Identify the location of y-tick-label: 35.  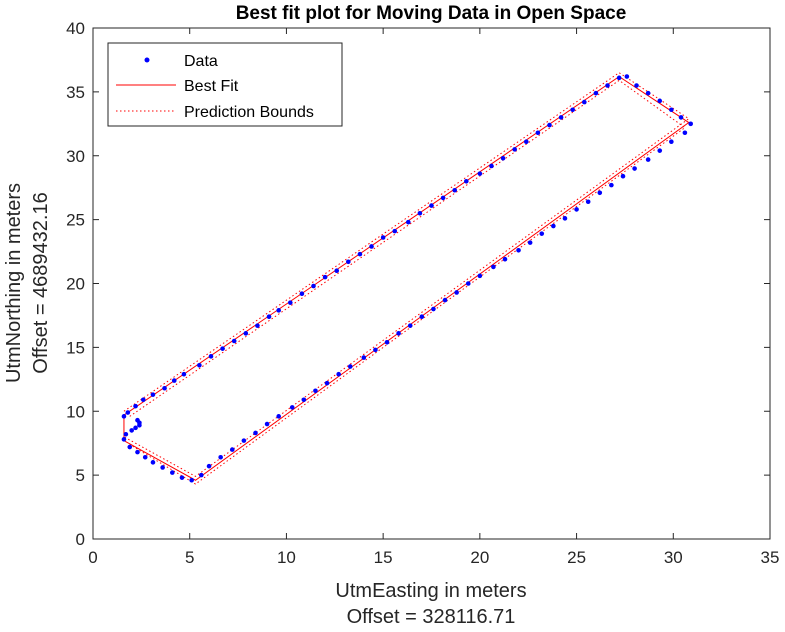
(75, 92).